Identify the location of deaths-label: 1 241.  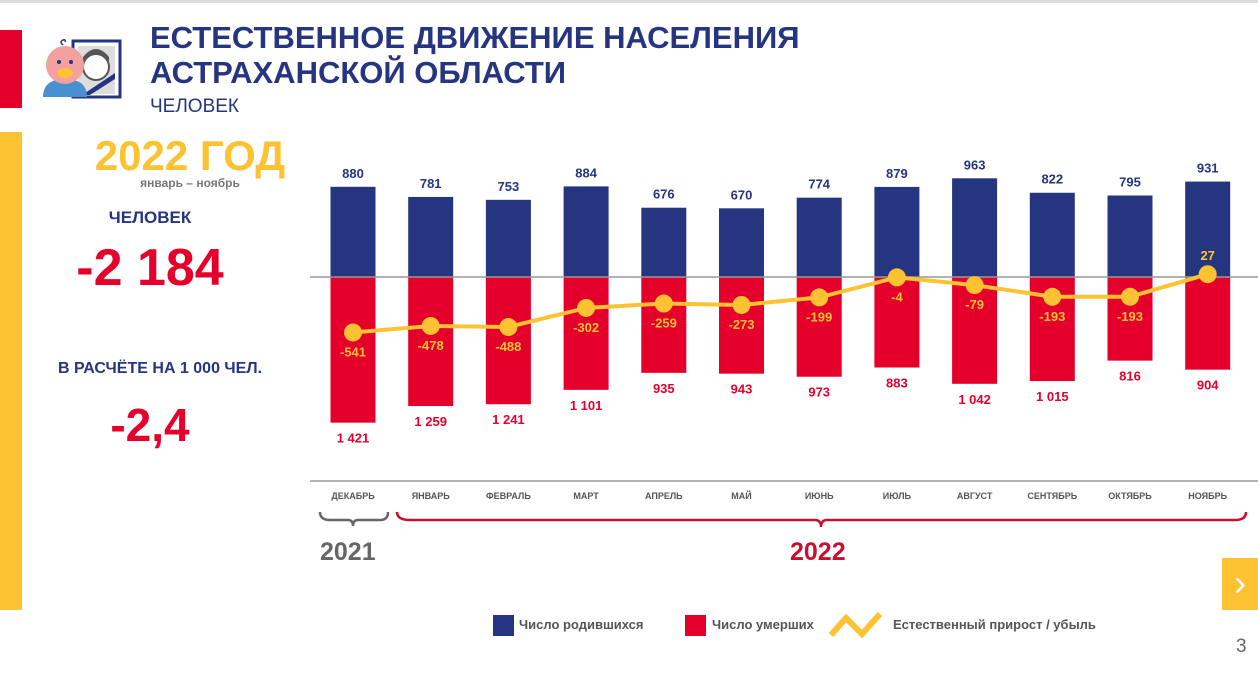
(508, 419).